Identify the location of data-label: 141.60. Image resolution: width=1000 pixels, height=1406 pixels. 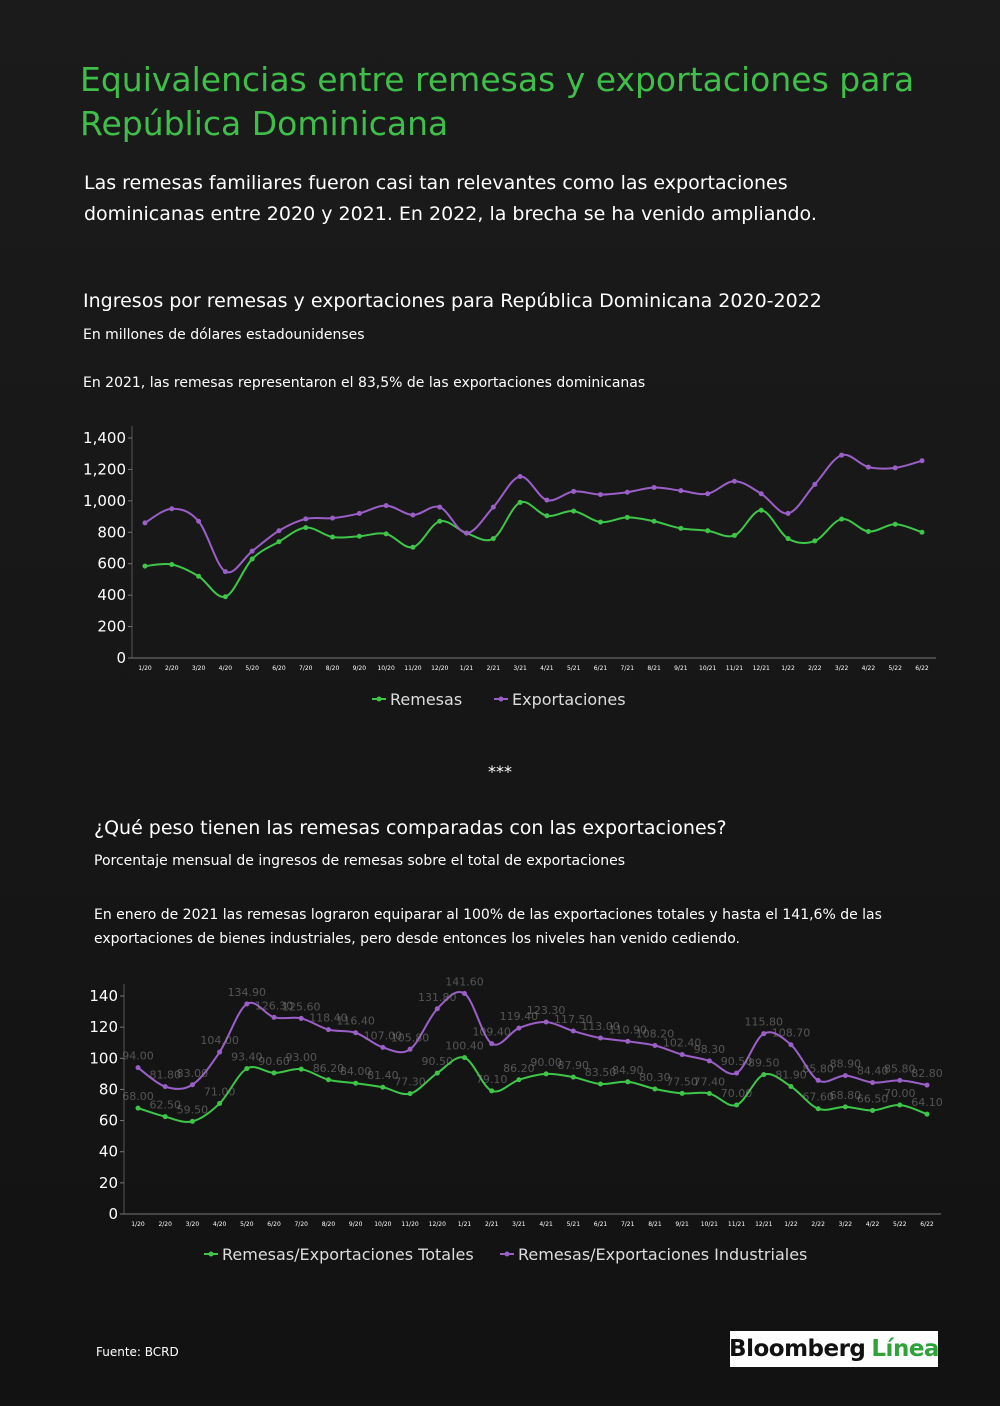
(464, 982).